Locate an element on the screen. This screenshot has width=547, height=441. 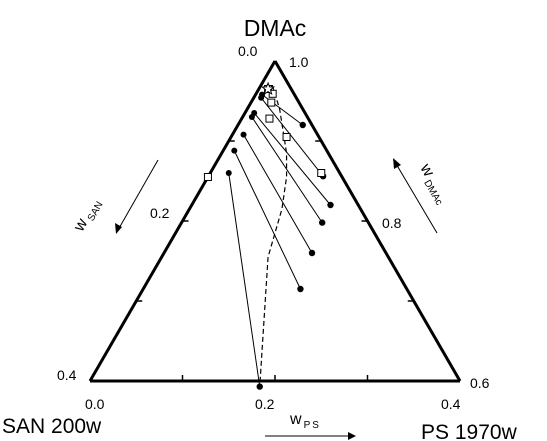
axis-title-right: wDMAc is located at coordinates (432, 183).